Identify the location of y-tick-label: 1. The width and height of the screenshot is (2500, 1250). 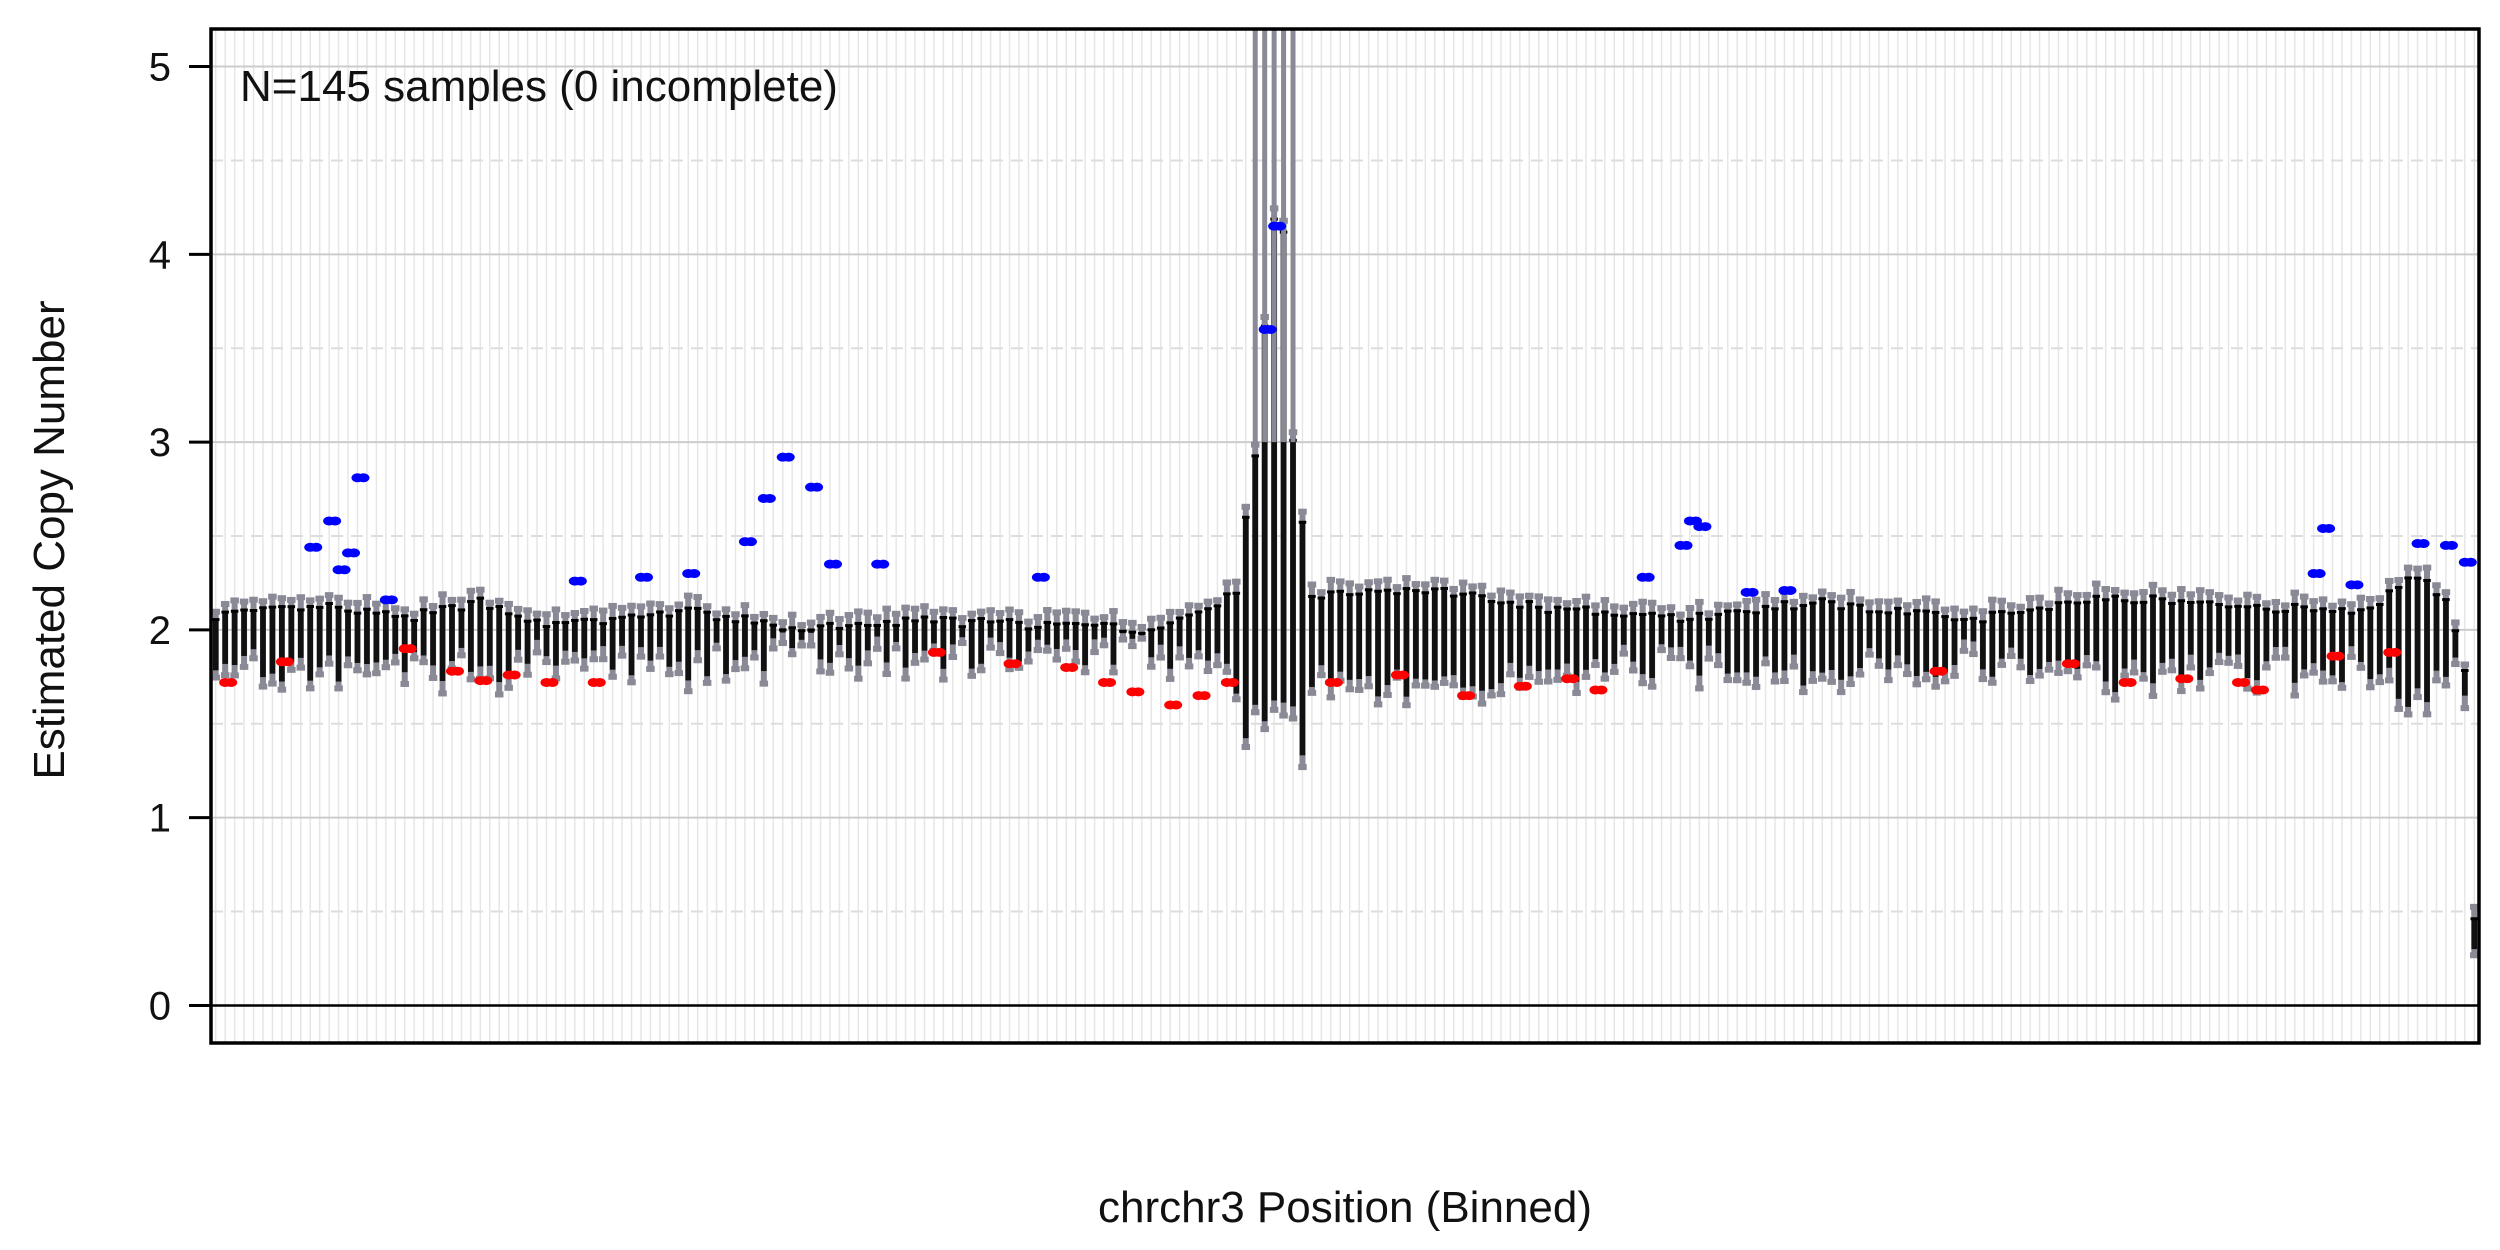
(160, 819).